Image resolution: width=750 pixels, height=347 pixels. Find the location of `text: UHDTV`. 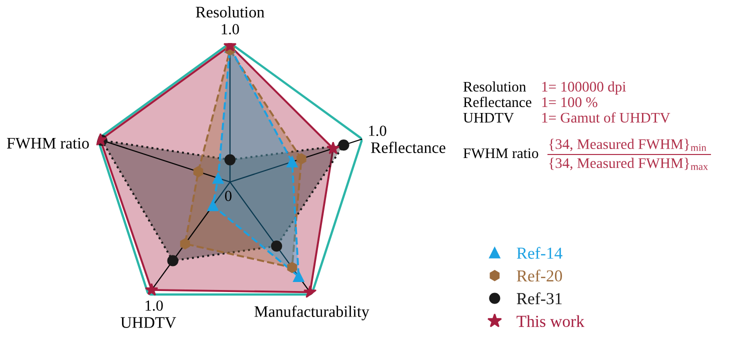

text: UHDTV is located at coordinates (488, 117).